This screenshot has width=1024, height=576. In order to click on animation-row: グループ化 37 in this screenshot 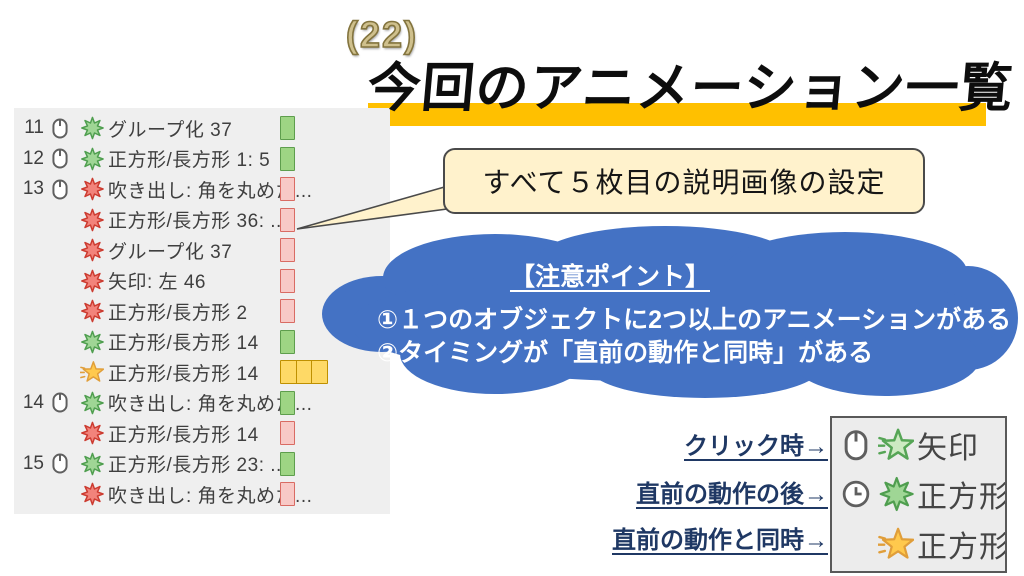, I will do `click(202, 250)`.